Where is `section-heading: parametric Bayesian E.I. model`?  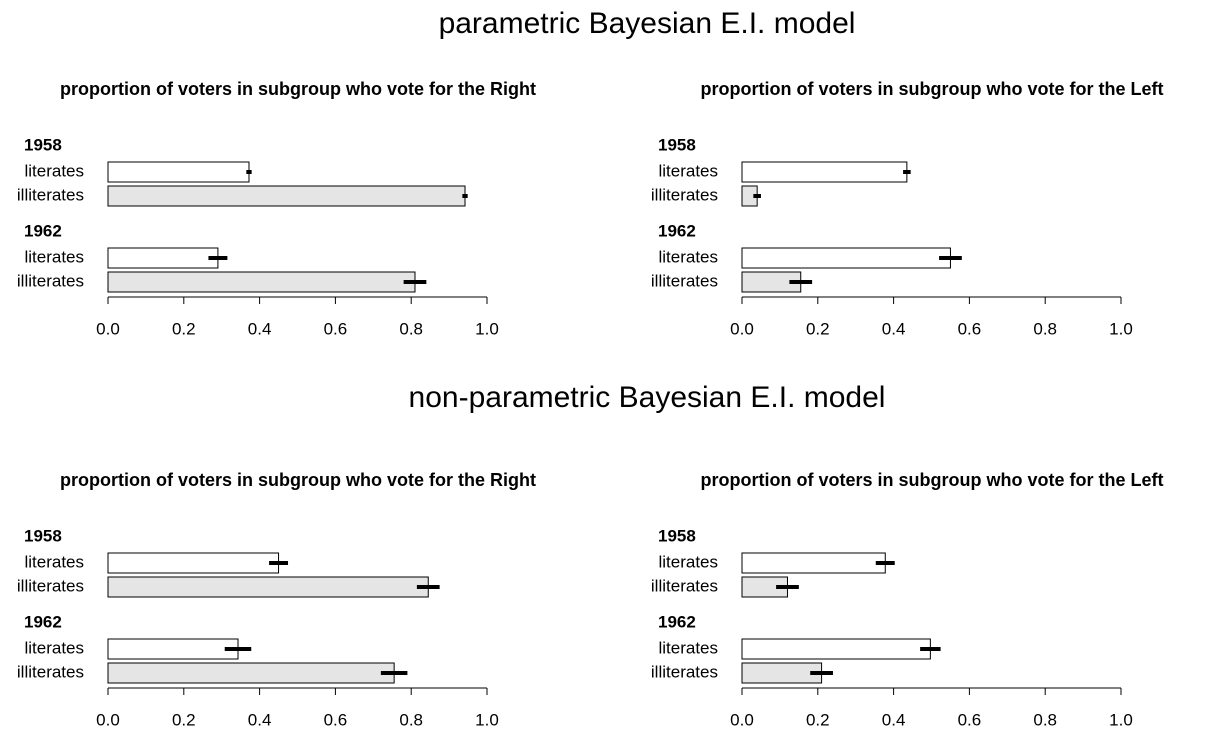
section-heading: parametric Bayesian E.I. model is located at coordinates (647, 23).